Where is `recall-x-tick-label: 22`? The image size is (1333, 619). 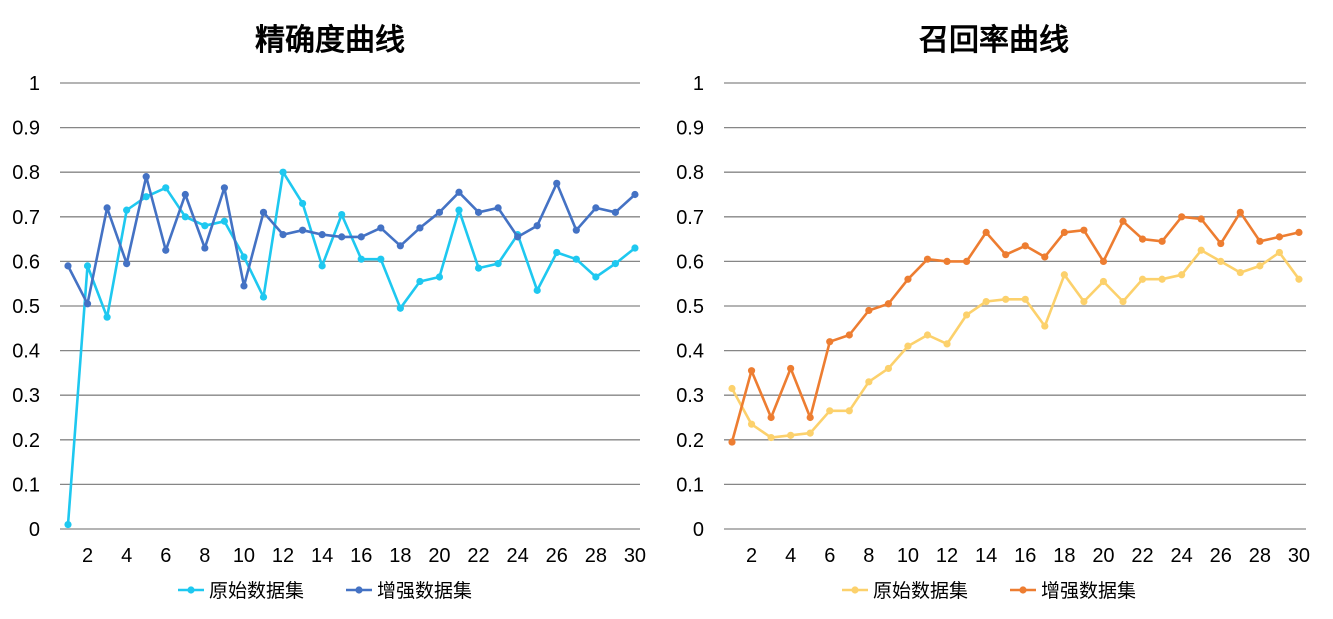
recall-x-tick-label: 22 is located at coordinates (1142, 556).